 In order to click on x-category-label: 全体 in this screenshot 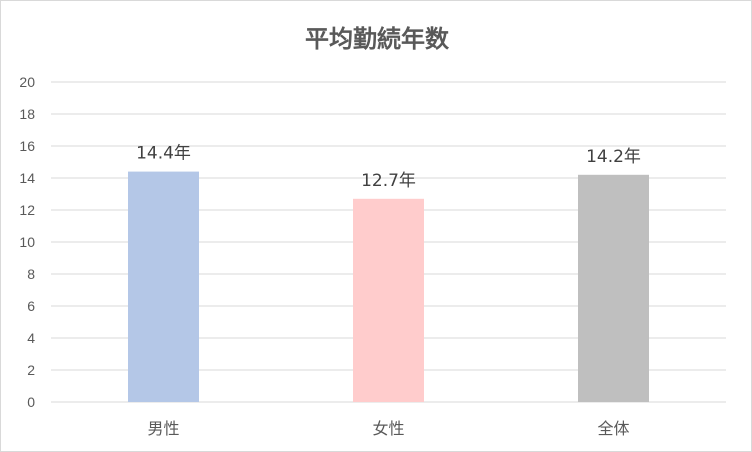, I will do `click(613, 428)`.